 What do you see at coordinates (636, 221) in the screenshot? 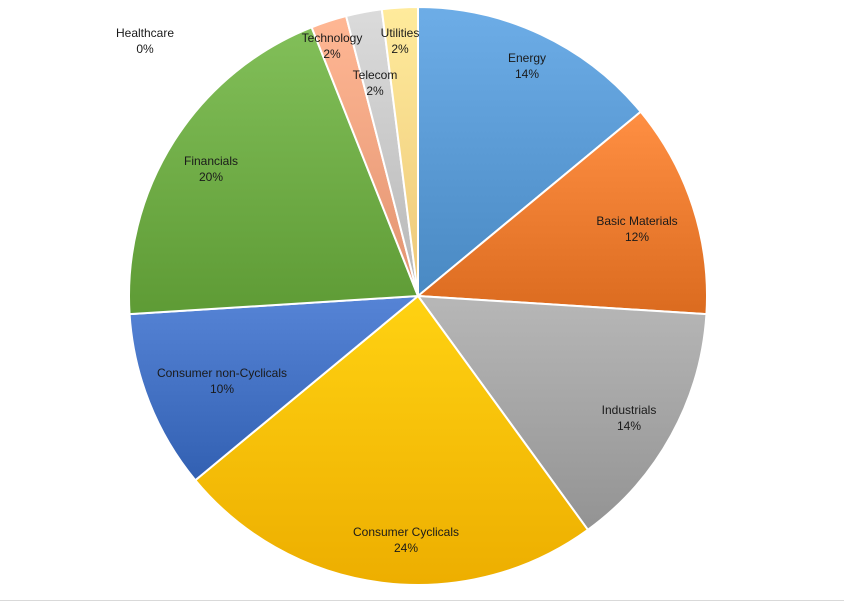
I see `label-basic-materials-name: Basic Materials` at bounding box center [636, 221].